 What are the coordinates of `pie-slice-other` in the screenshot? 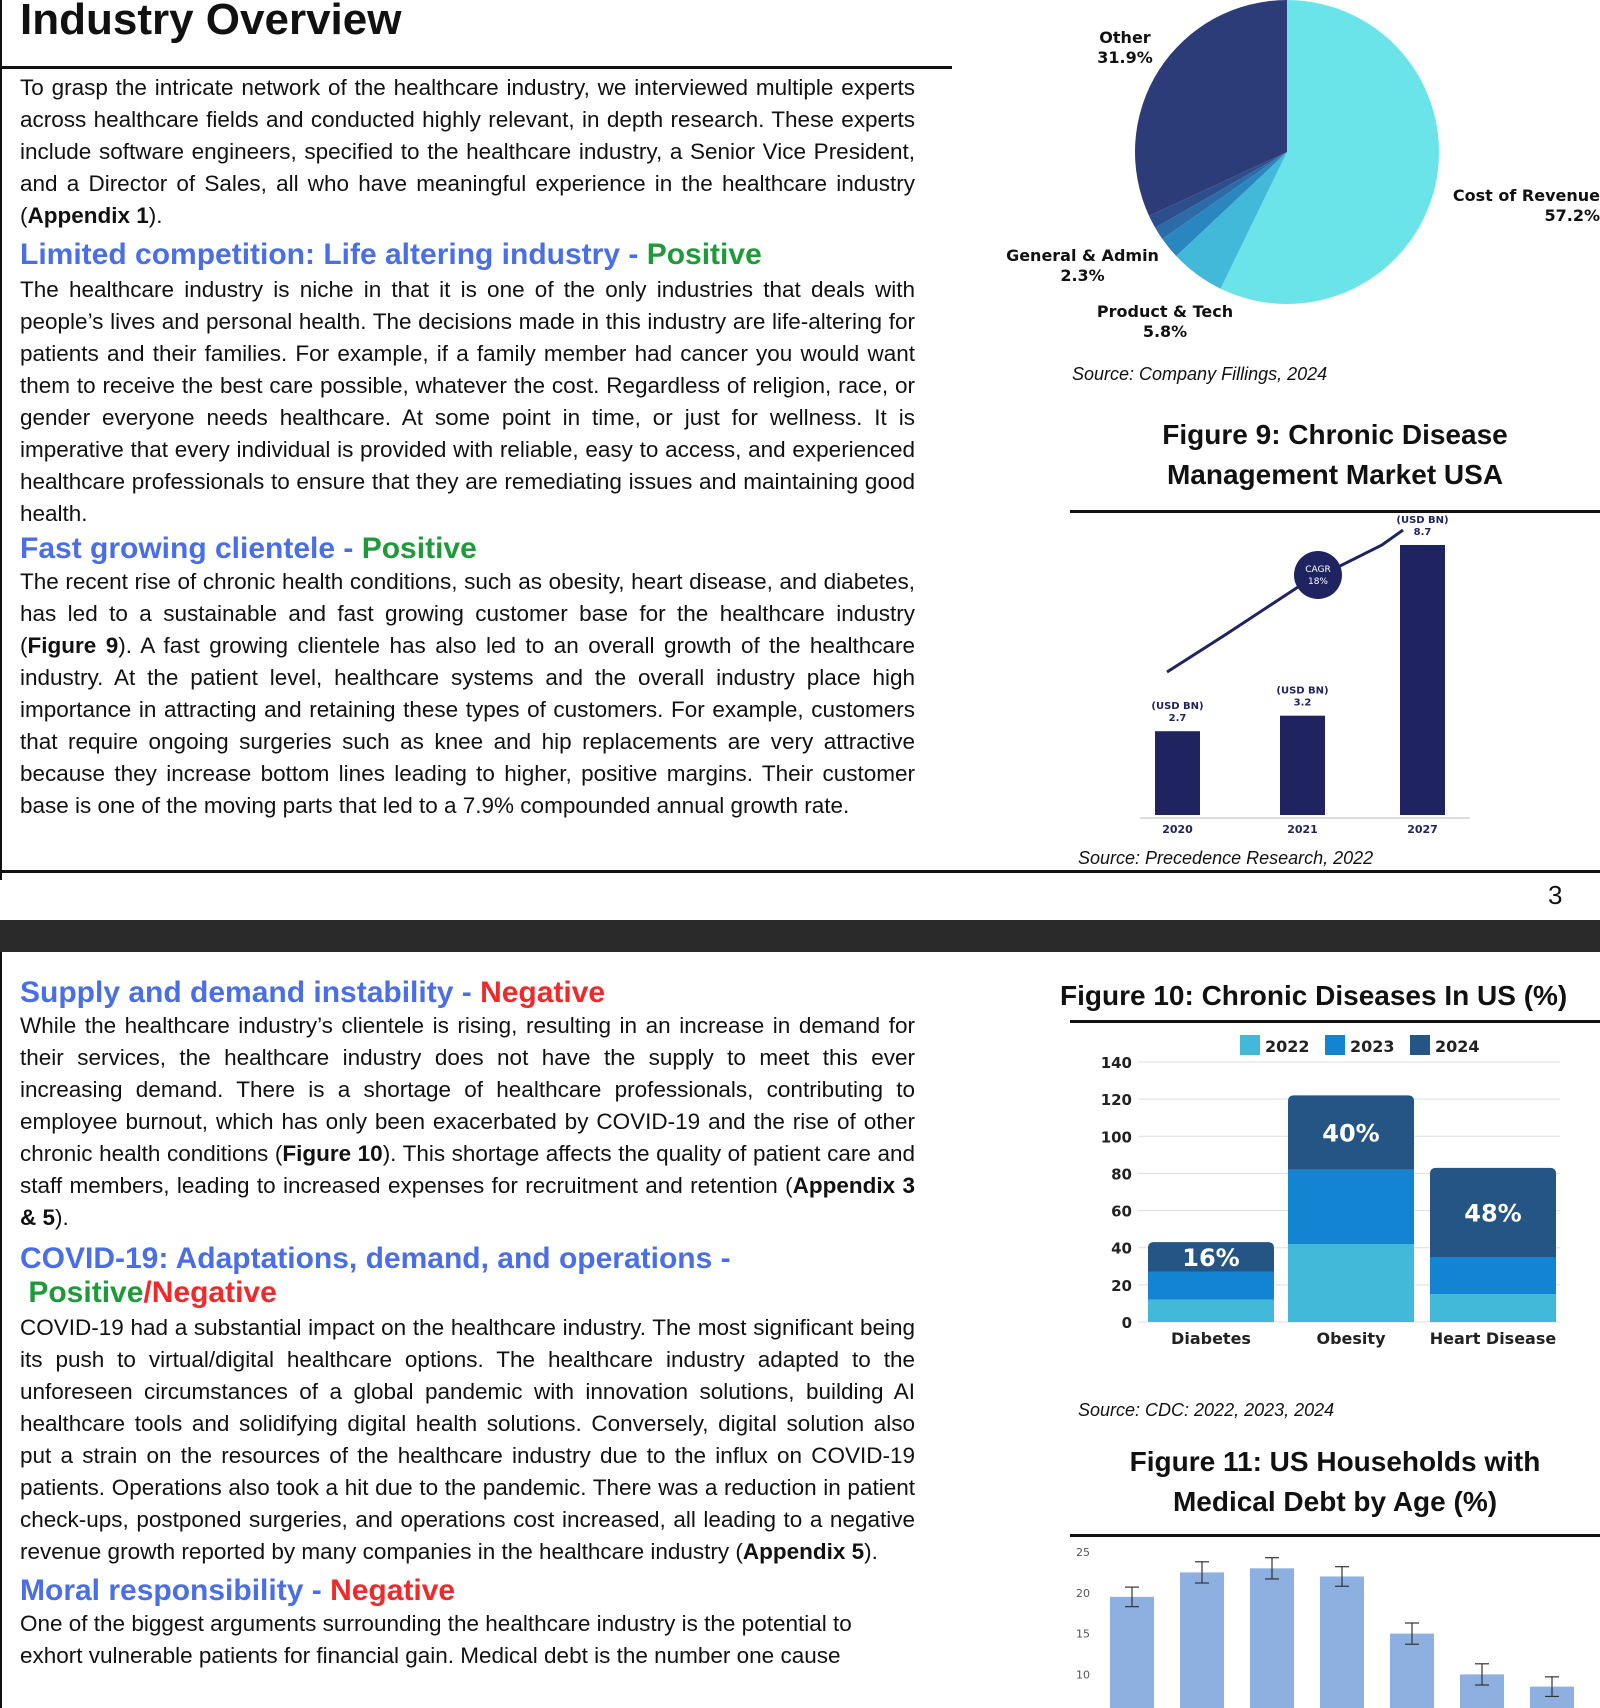 It's located at (1211, 108).